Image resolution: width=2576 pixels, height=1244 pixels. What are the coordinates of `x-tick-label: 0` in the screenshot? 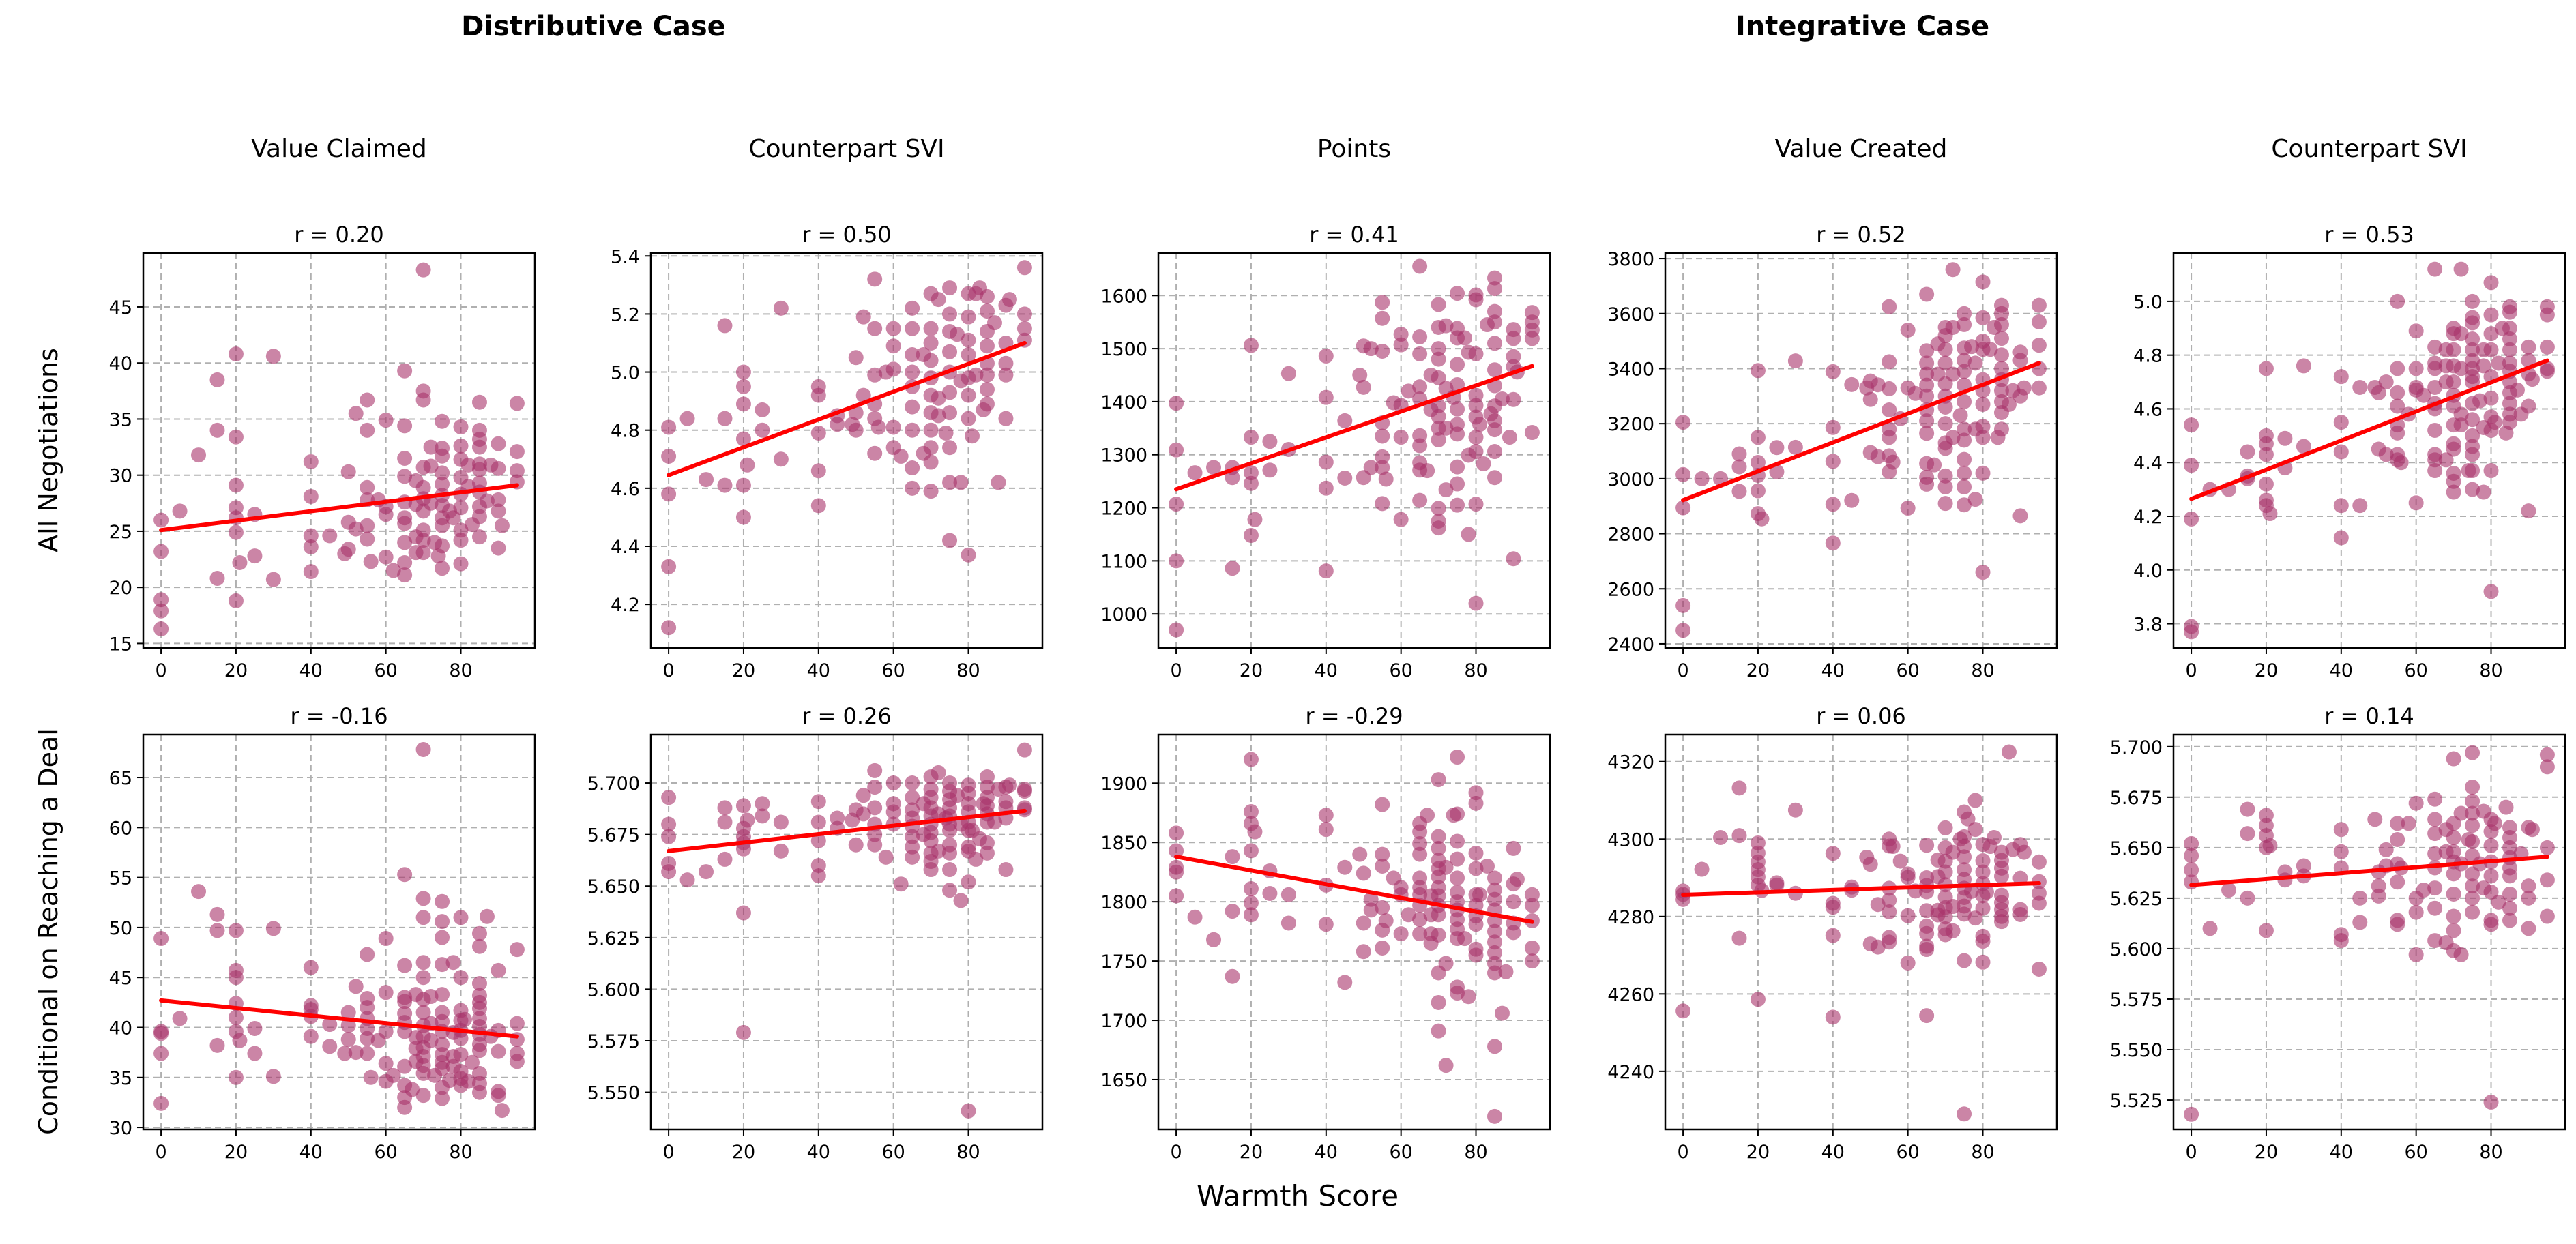 It's located at (2191, 1152).